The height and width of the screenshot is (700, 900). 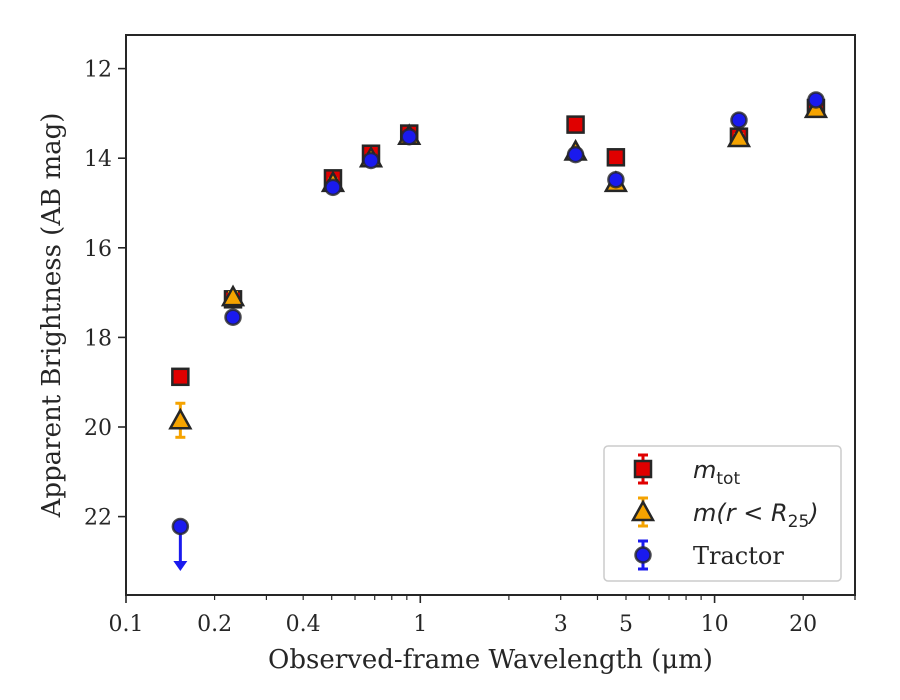 What do you see at coordinates (98, 70) in the screenshot?
I see `y-tick-label: 12` at bounding box center [98, 70].